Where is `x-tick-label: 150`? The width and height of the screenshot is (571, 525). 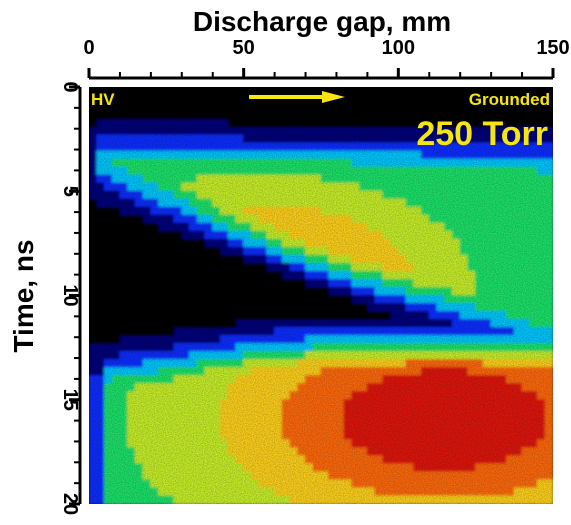
x-tick-label: 150 is located at coordinates (552, 48).